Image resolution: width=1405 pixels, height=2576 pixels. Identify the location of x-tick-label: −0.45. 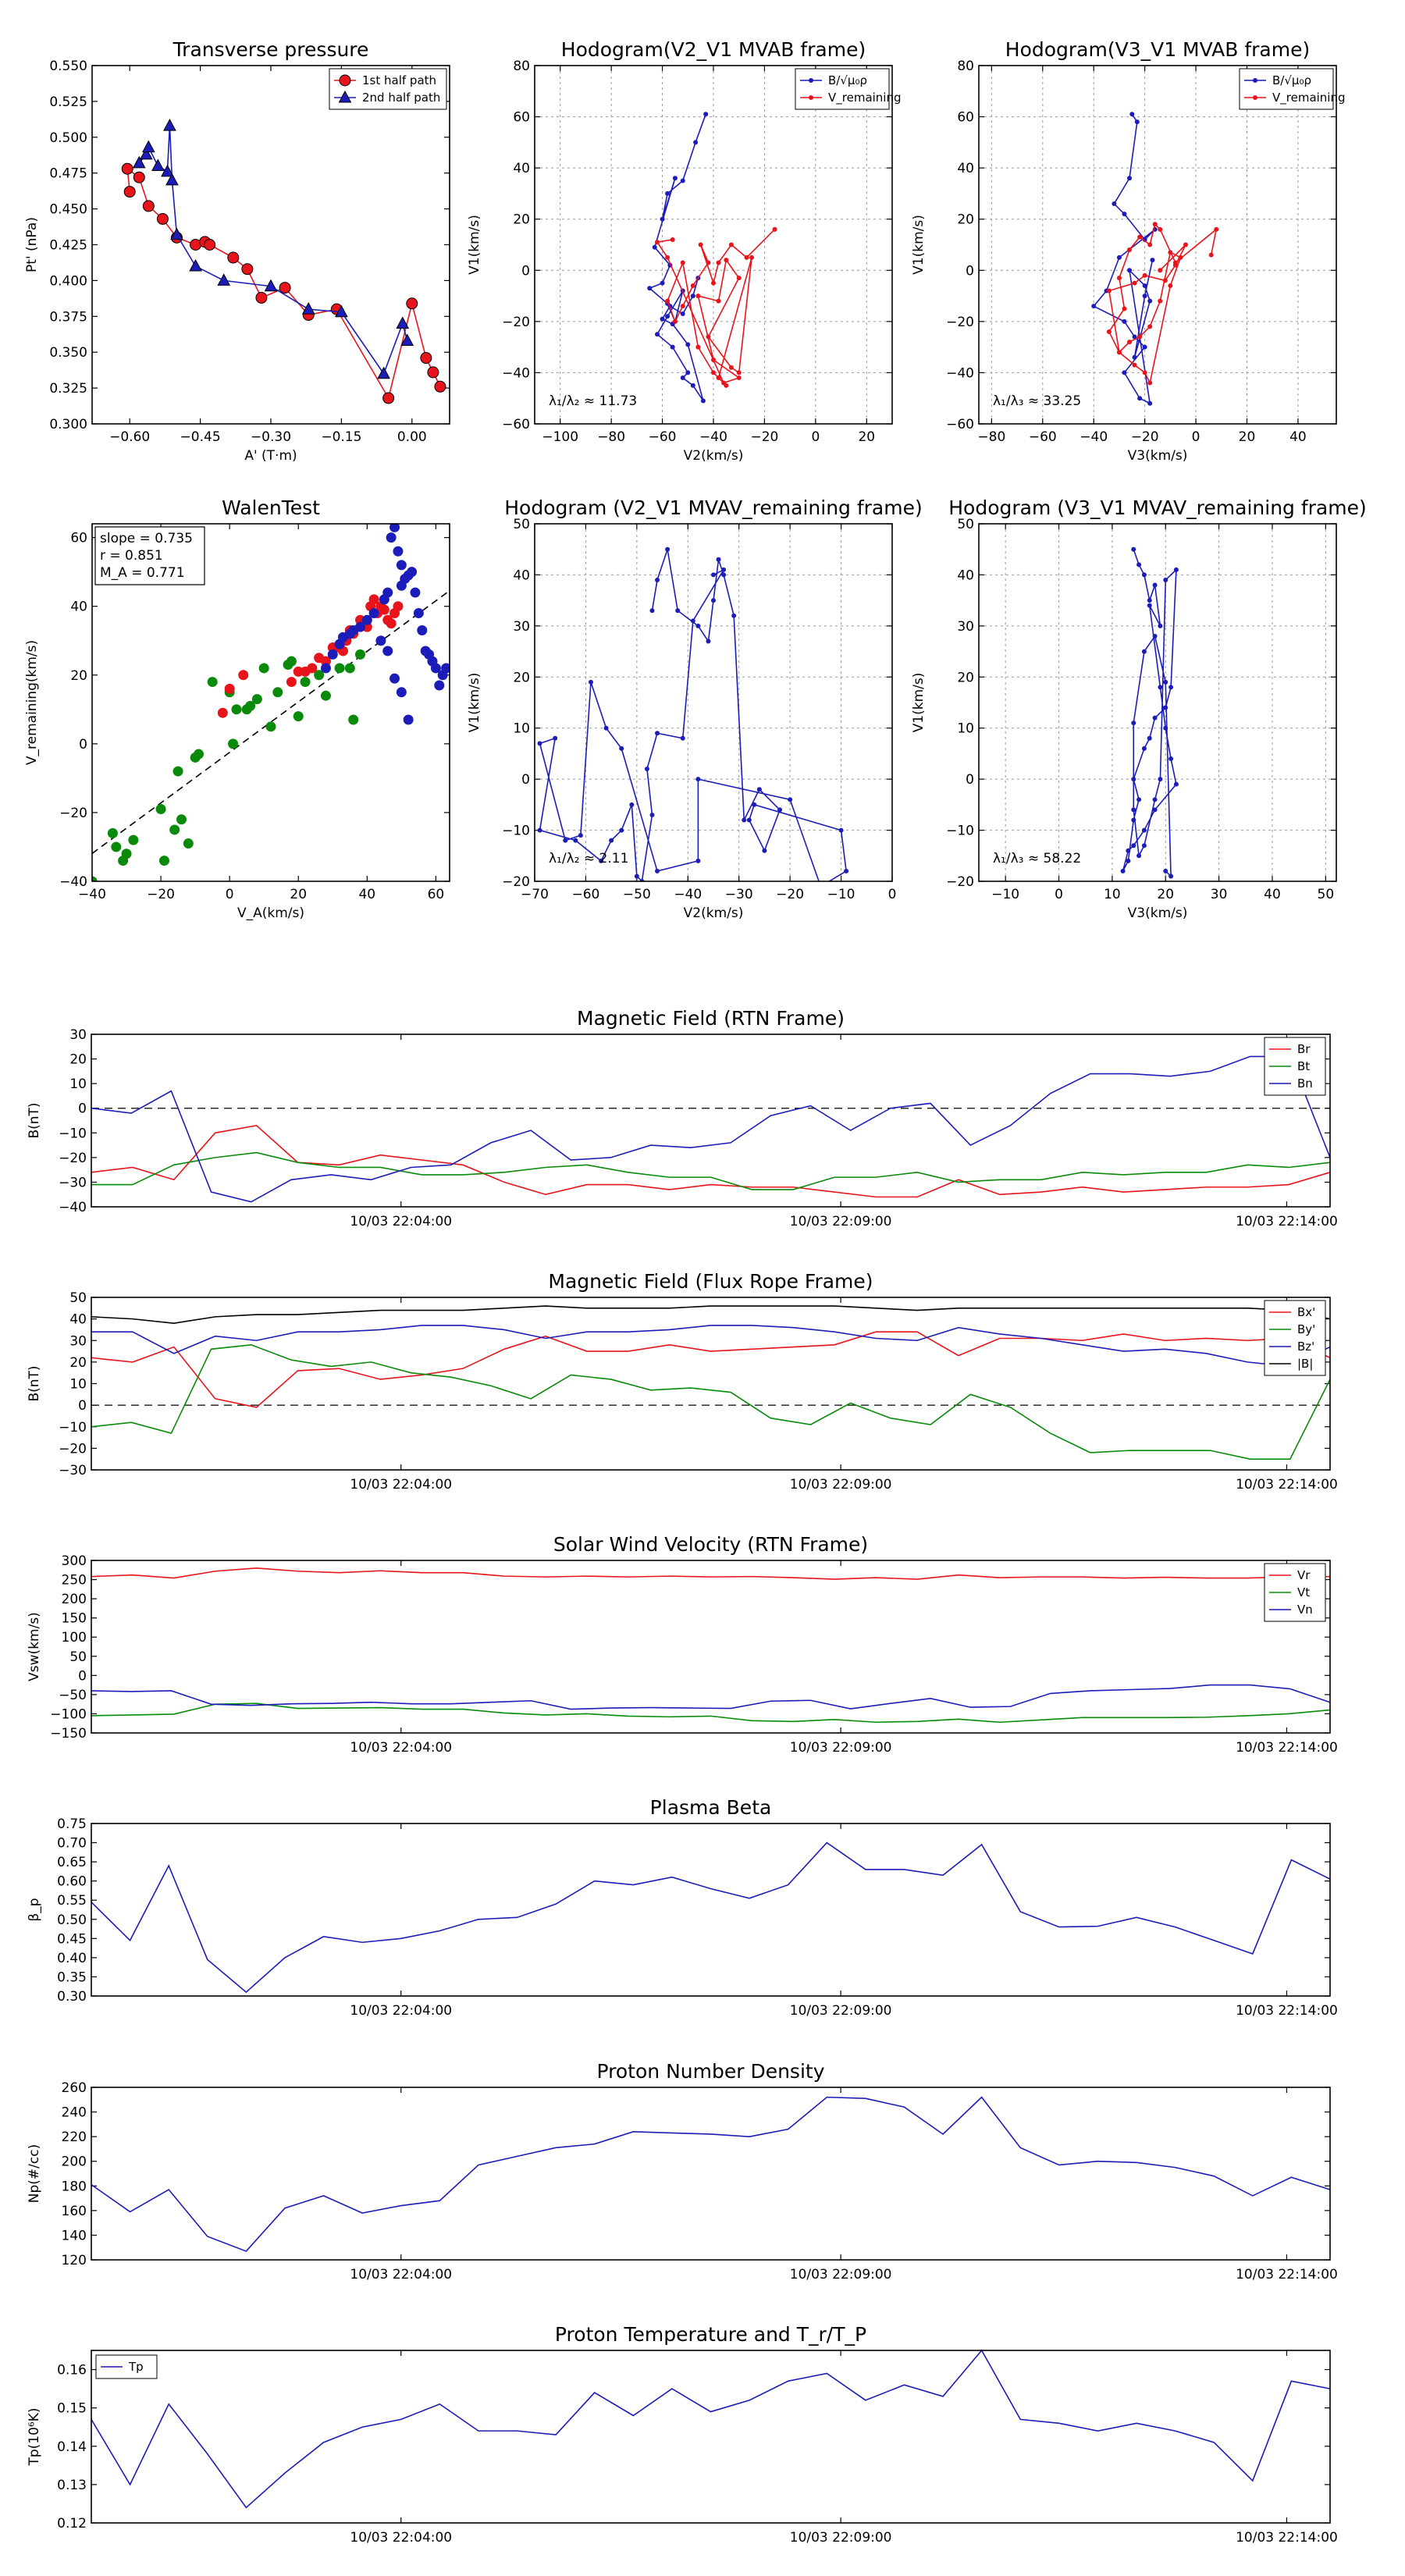
(201, 437).